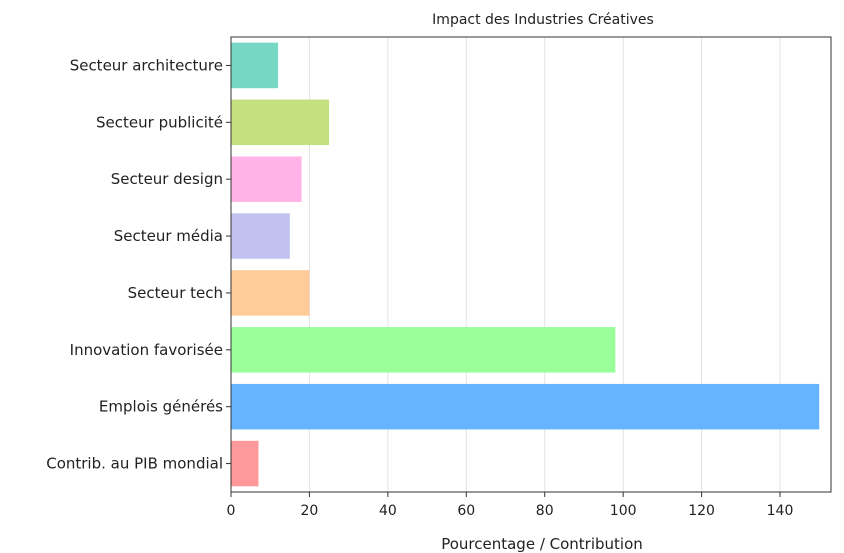  I want to click on x-tick-label-7: 140, so click(780, 511).